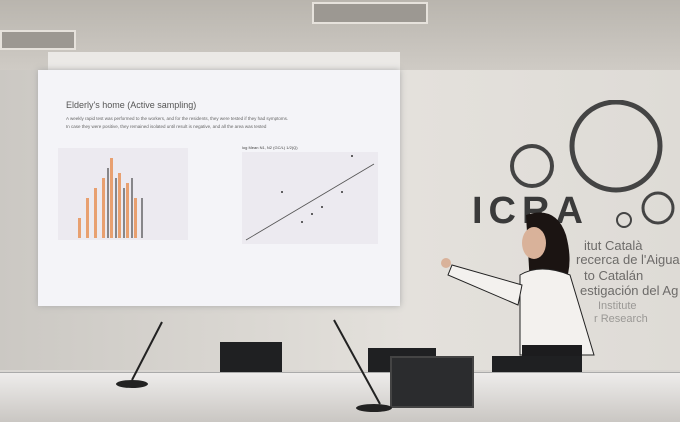  What do you see at coordinates (432, 382) in the screenshot?
I see `laptop` at bounding box center [432, 382].